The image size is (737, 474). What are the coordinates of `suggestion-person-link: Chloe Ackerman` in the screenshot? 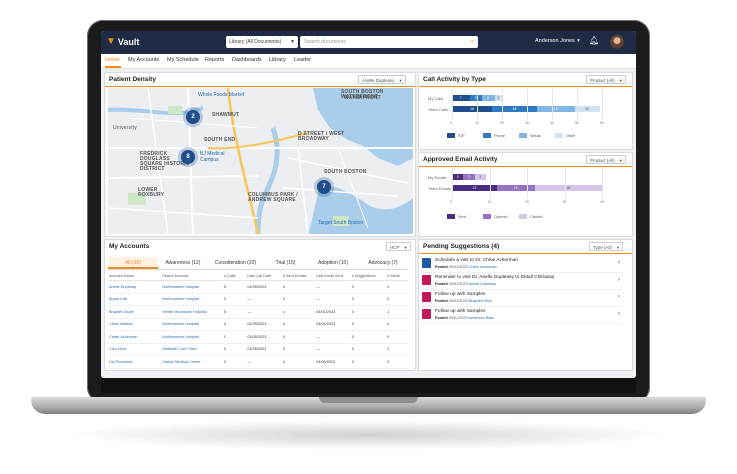 It's located at (482, 267).